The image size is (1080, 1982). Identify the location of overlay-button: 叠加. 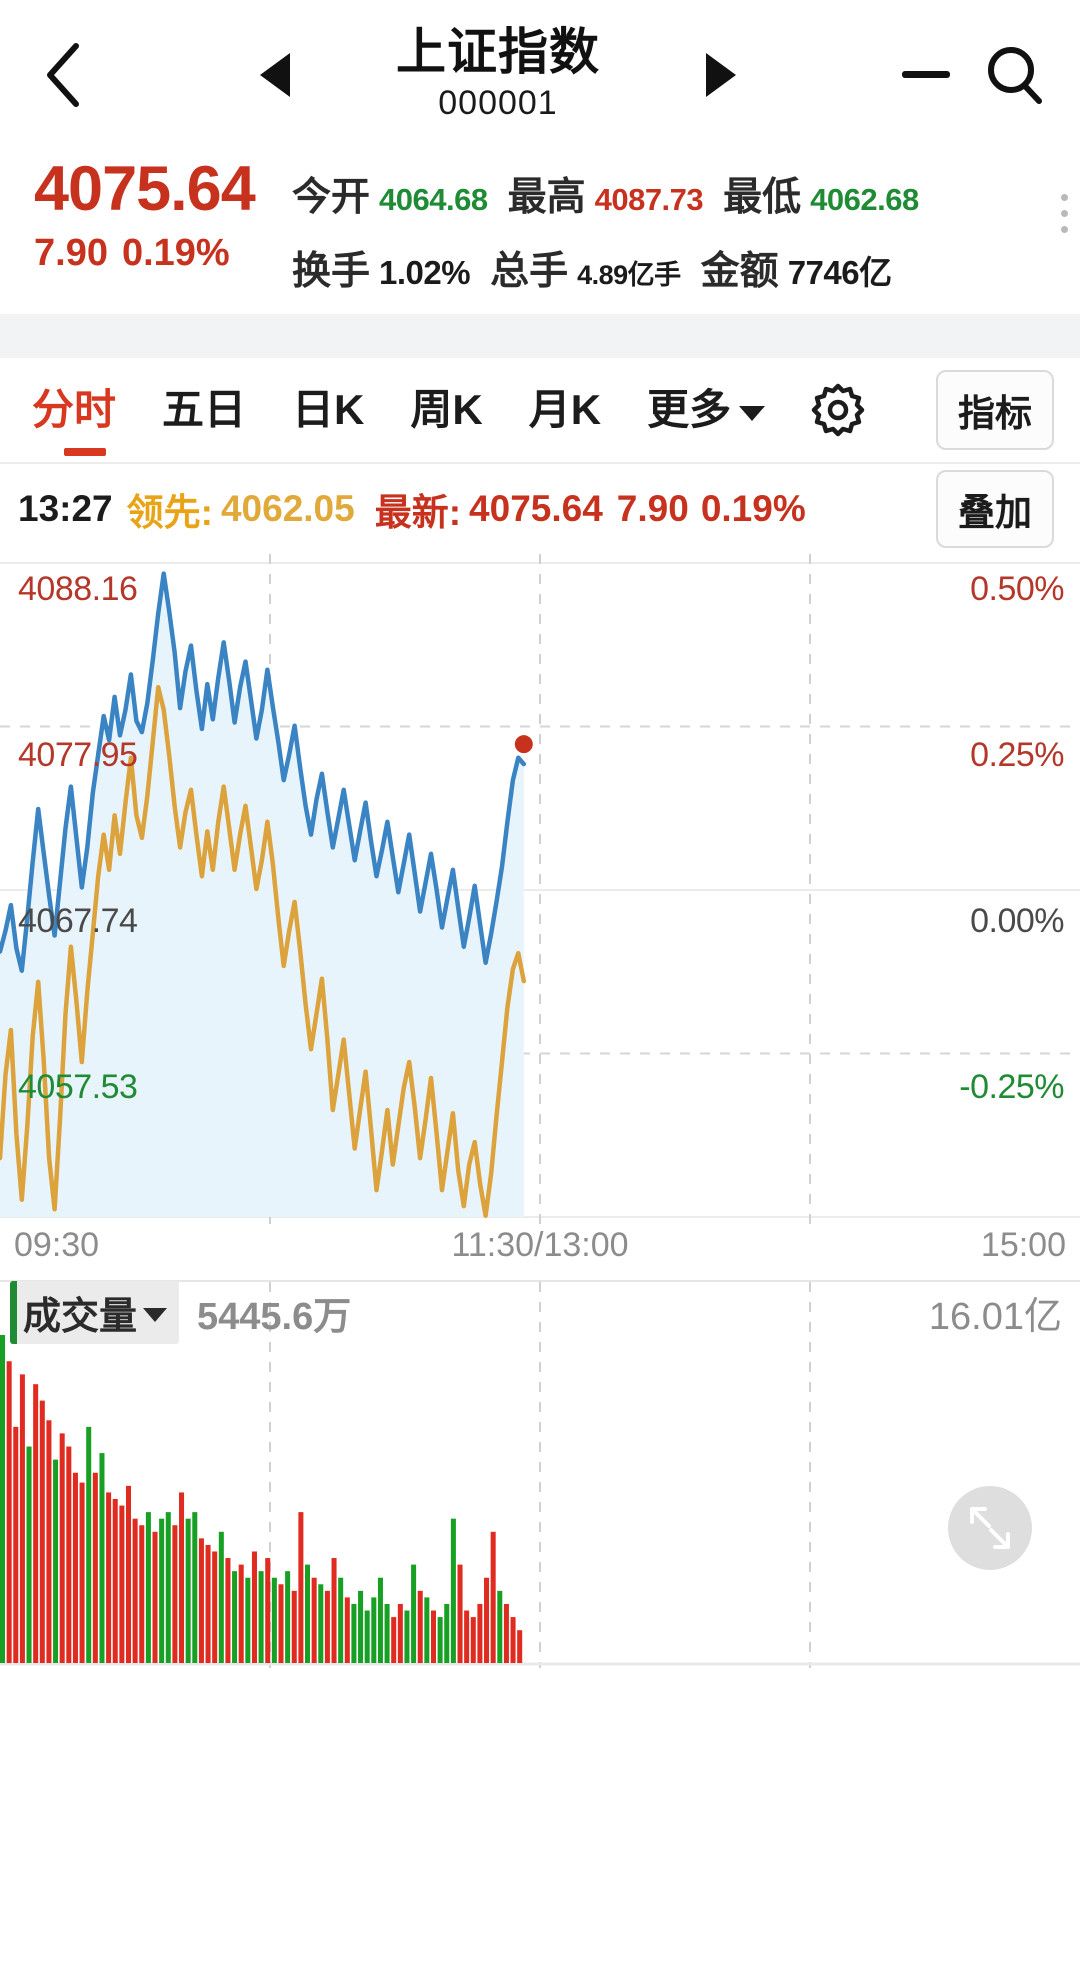
(995, 509).